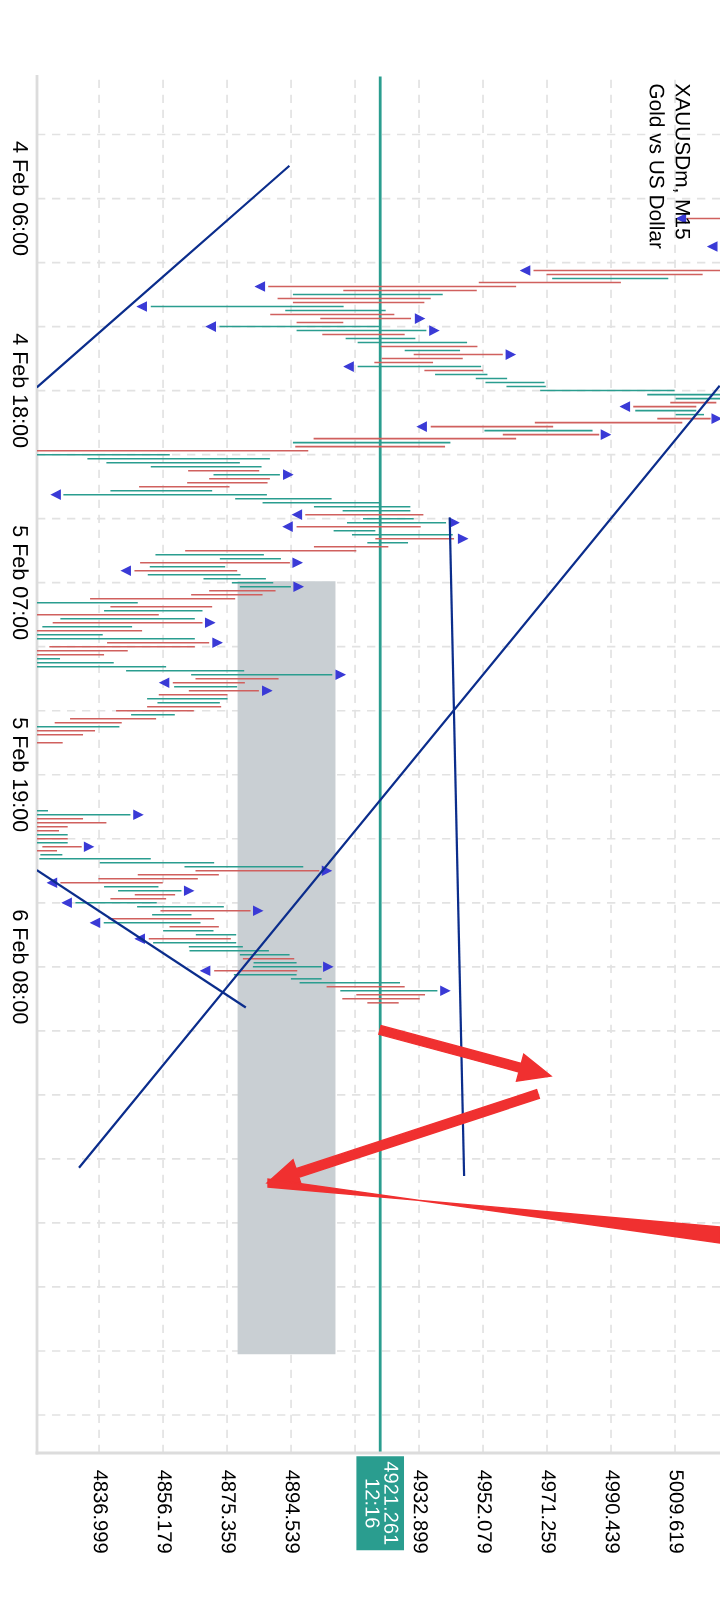 Image resolution: width=720 pixels, height=1600 pixels. What do you see at coordinates (484, 1511) in the screenshot?
I see `x-tick-label: 4952.079` at bounding box center [484, 1511].